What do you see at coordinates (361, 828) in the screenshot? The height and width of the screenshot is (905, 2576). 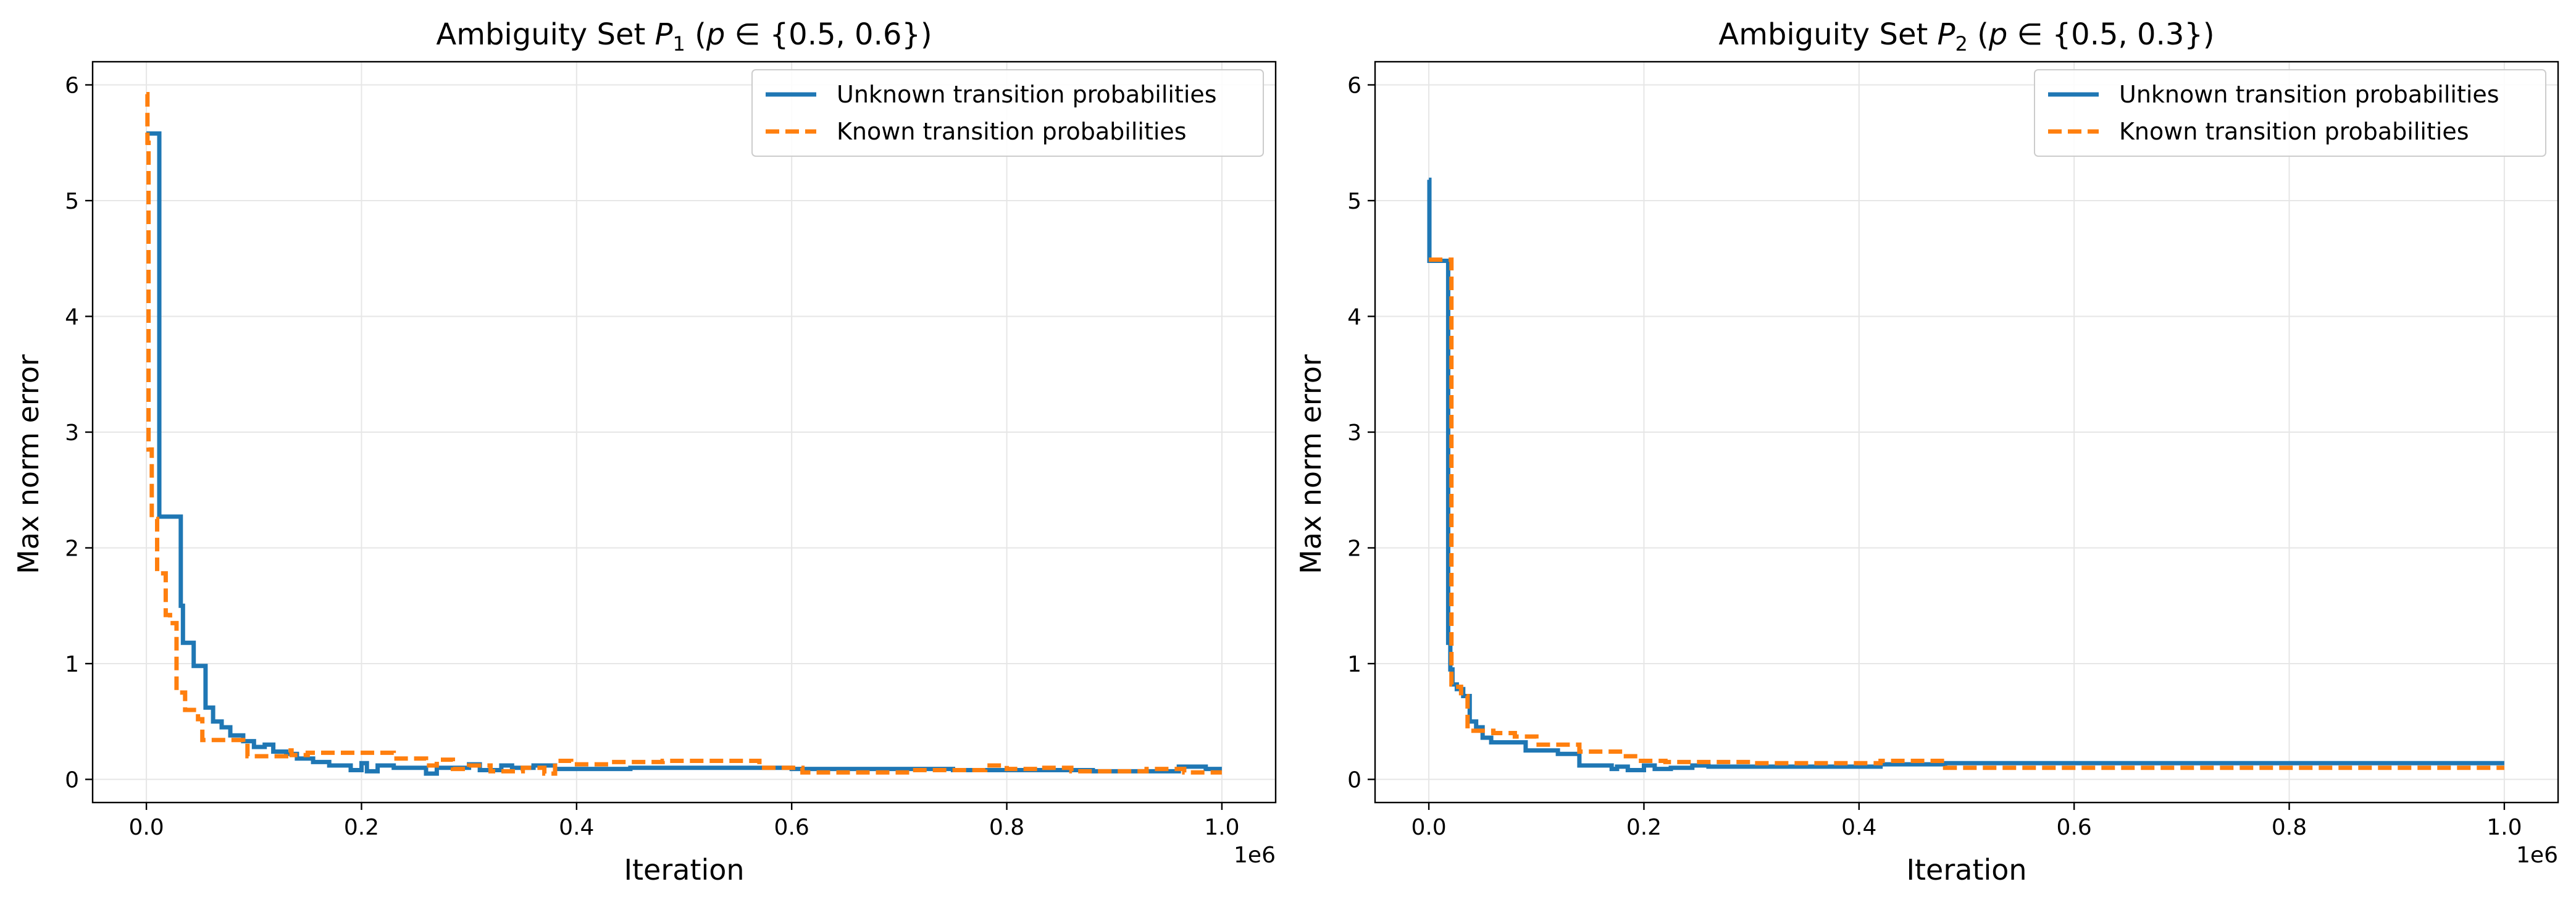 I see `chart-left-x-tick-label-1: 0.2` at bounding box center [361, 828].